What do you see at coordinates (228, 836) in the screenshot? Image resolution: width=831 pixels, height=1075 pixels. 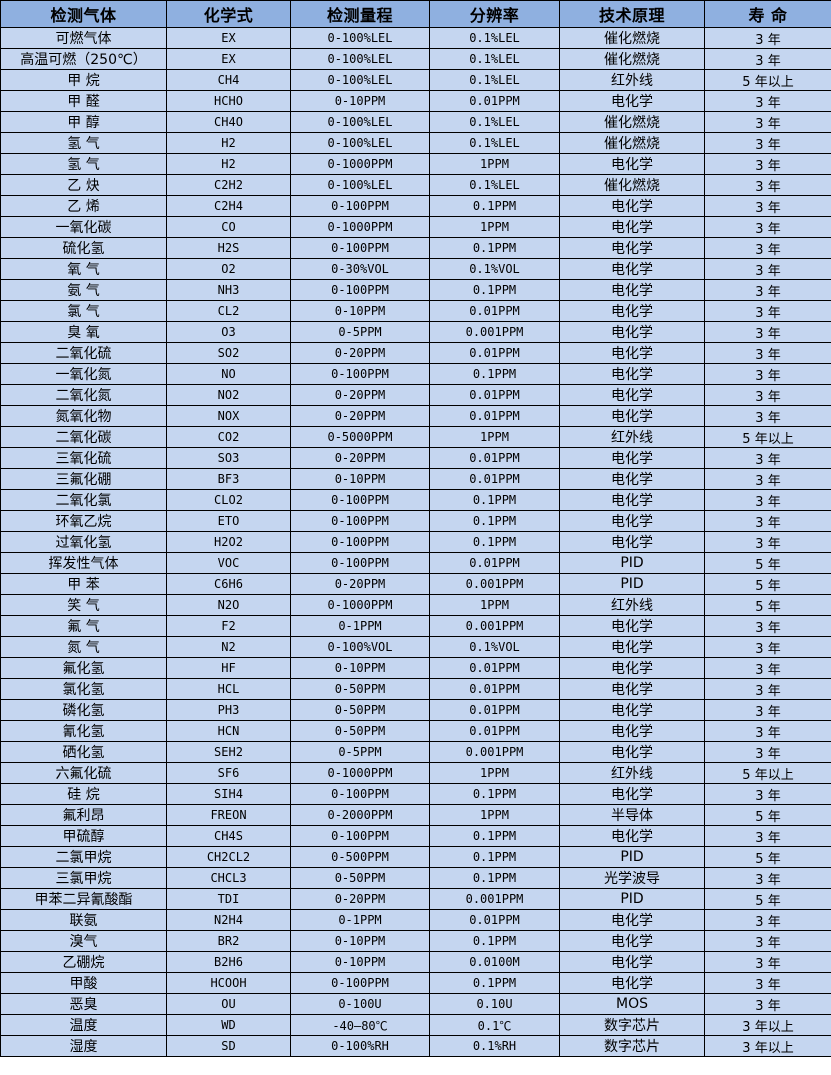 I see `cell-formula: CH4S` at bounding box center [228, 836].